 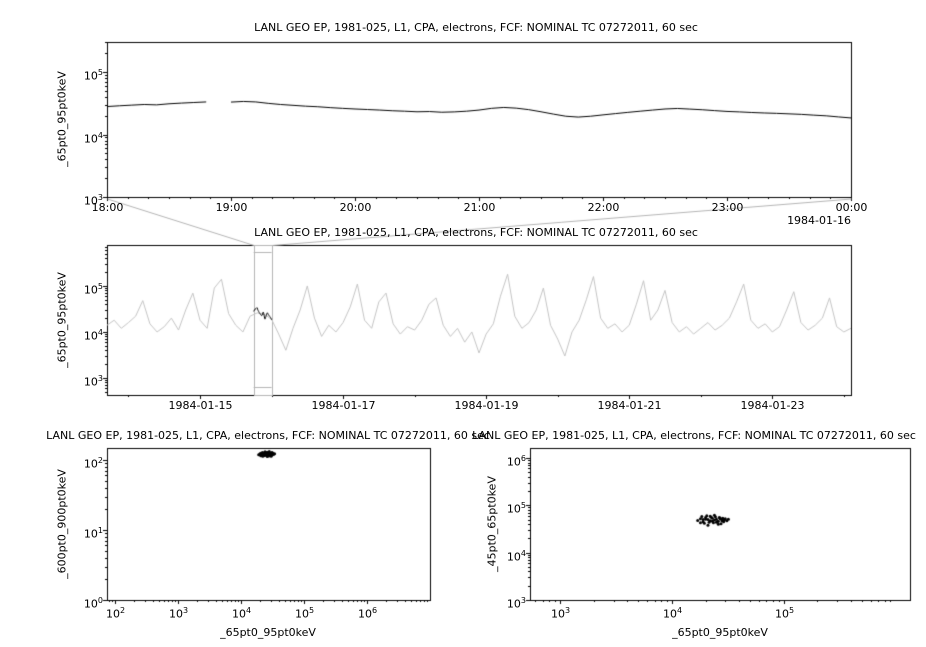 I want to click on x-axis-label-scatter-right: _65pt0_95pt0keV, so click(x=720, y=632).